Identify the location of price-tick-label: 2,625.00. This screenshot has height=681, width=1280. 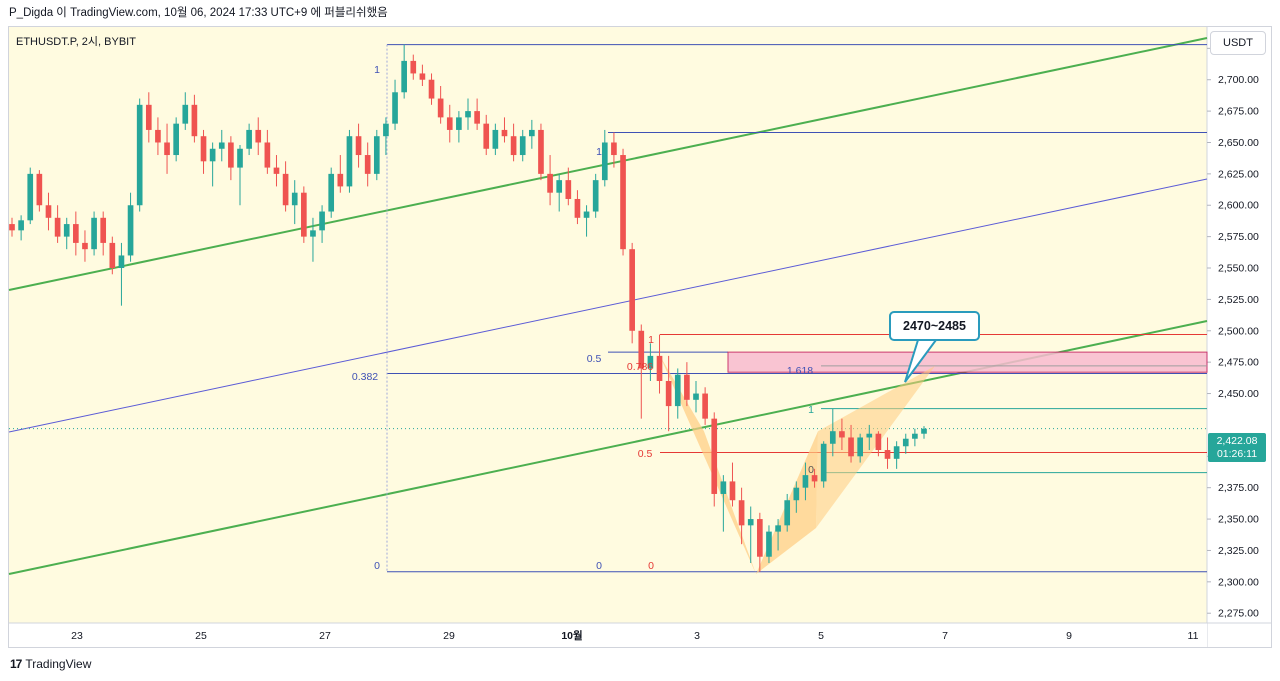
(1238, 174).